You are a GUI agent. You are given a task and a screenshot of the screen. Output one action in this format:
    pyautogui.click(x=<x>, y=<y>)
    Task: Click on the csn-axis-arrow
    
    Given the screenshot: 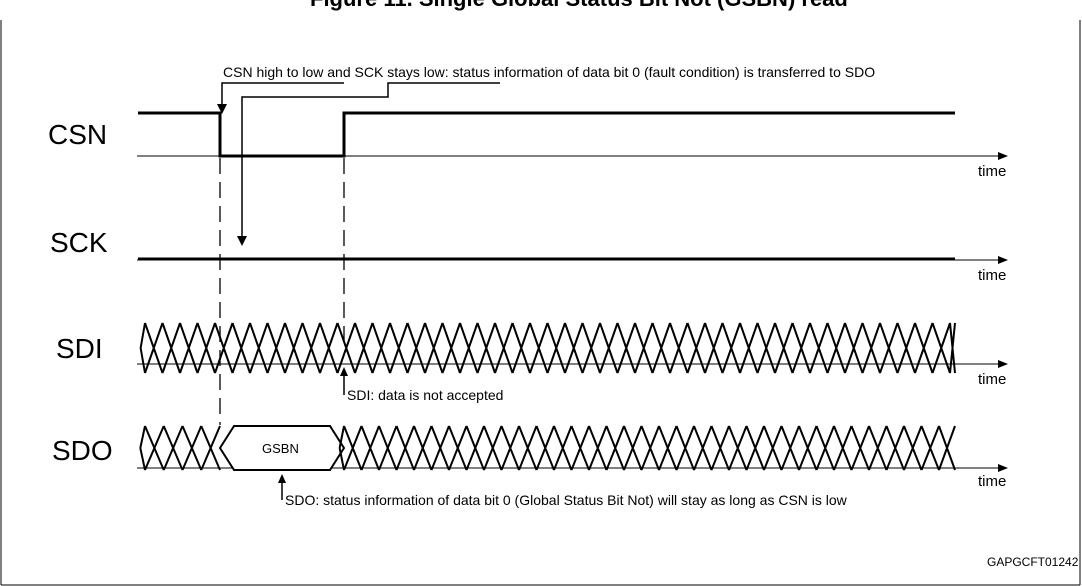 What is the action you would take?
    pyautogui.click(x=1003, y=156)
    